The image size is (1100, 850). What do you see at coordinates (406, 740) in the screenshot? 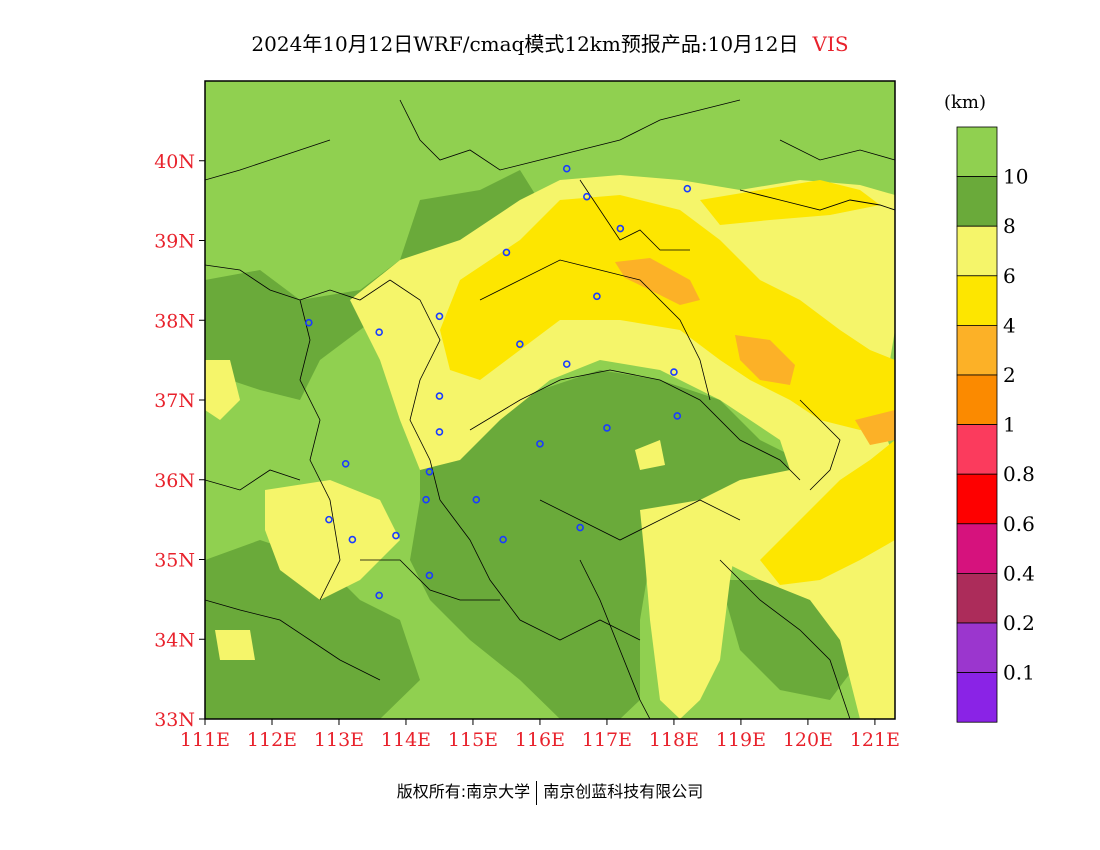
I see `x-tick-label: 114E` at bounding box center [406, 740].